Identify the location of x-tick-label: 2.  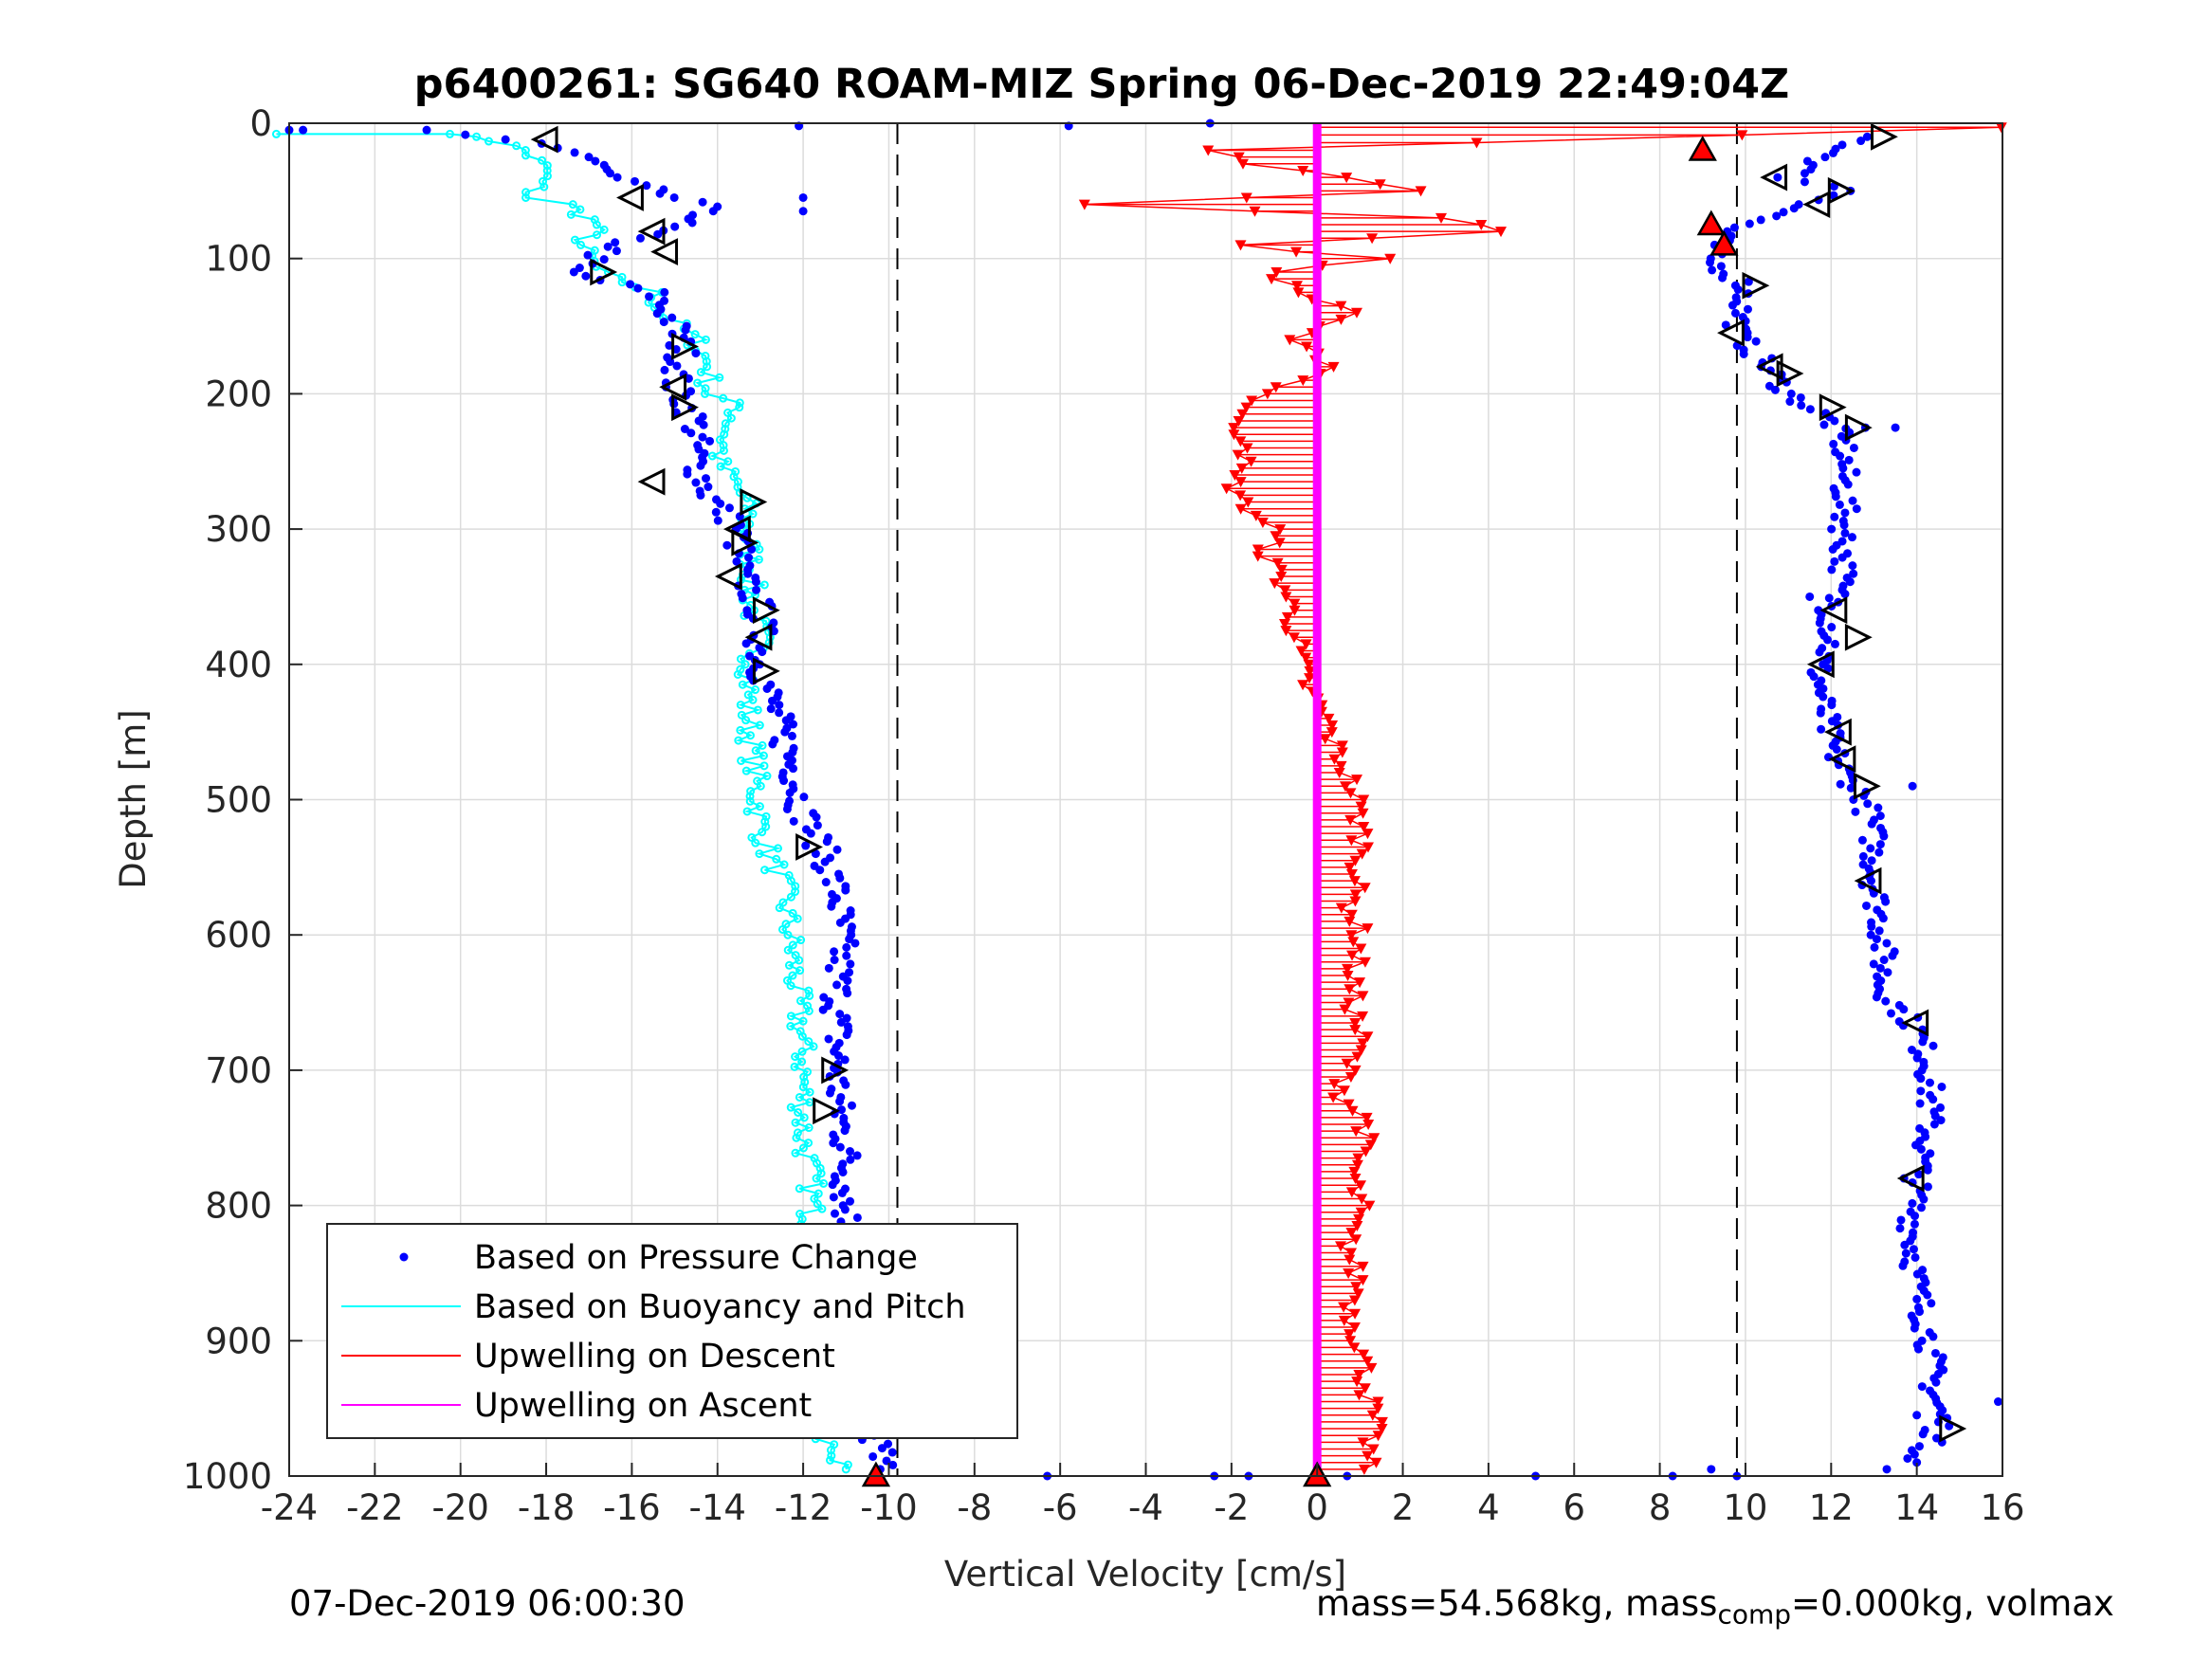
(1403, 1507).